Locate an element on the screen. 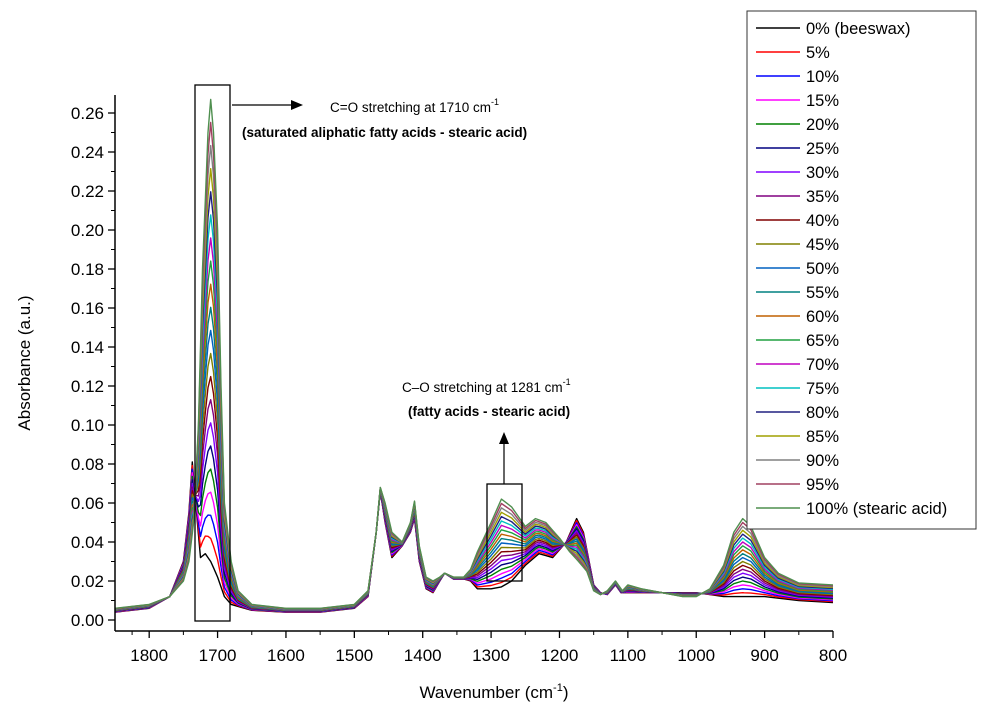 This screenshot has height=704, width=984. y-tick-label-6: 0.12 is located at coordinates (87, 386).